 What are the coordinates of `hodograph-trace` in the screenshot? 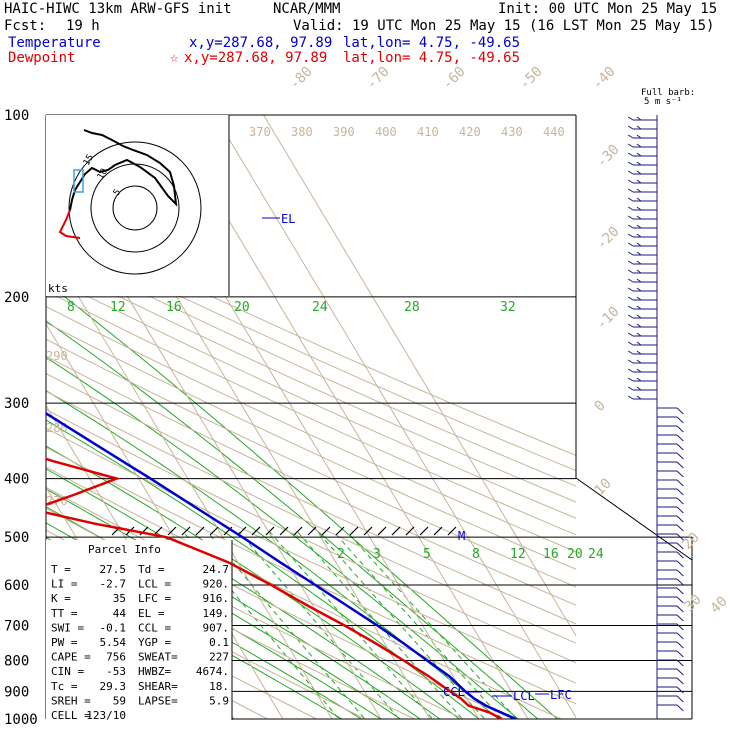 It's located at (123, 170).